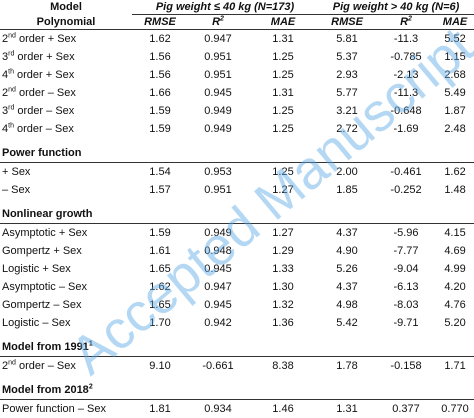 The height and width of the screenshot is (418, 474). What do you see at coordinates (347, 190) in the screenshot?
I see `cell: 1.85` at bounding box center [347, 190].